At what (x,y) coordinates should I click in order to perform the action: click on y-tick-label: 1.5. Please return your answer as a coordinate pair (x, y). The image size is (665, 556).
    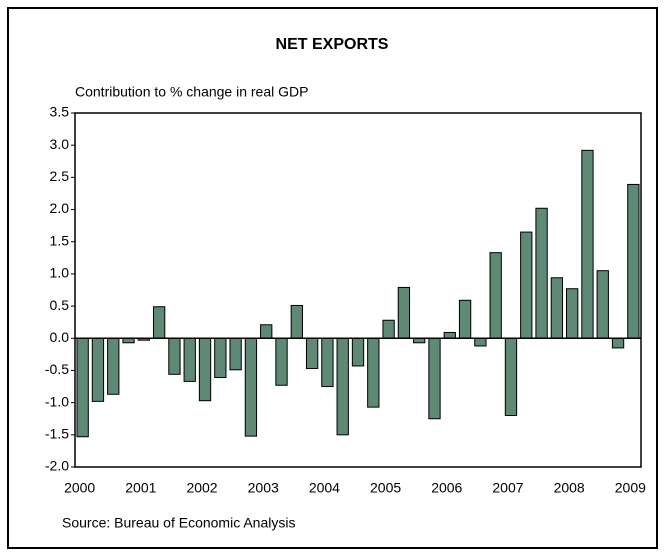
    Looking at the image, I should click on (60, 240).